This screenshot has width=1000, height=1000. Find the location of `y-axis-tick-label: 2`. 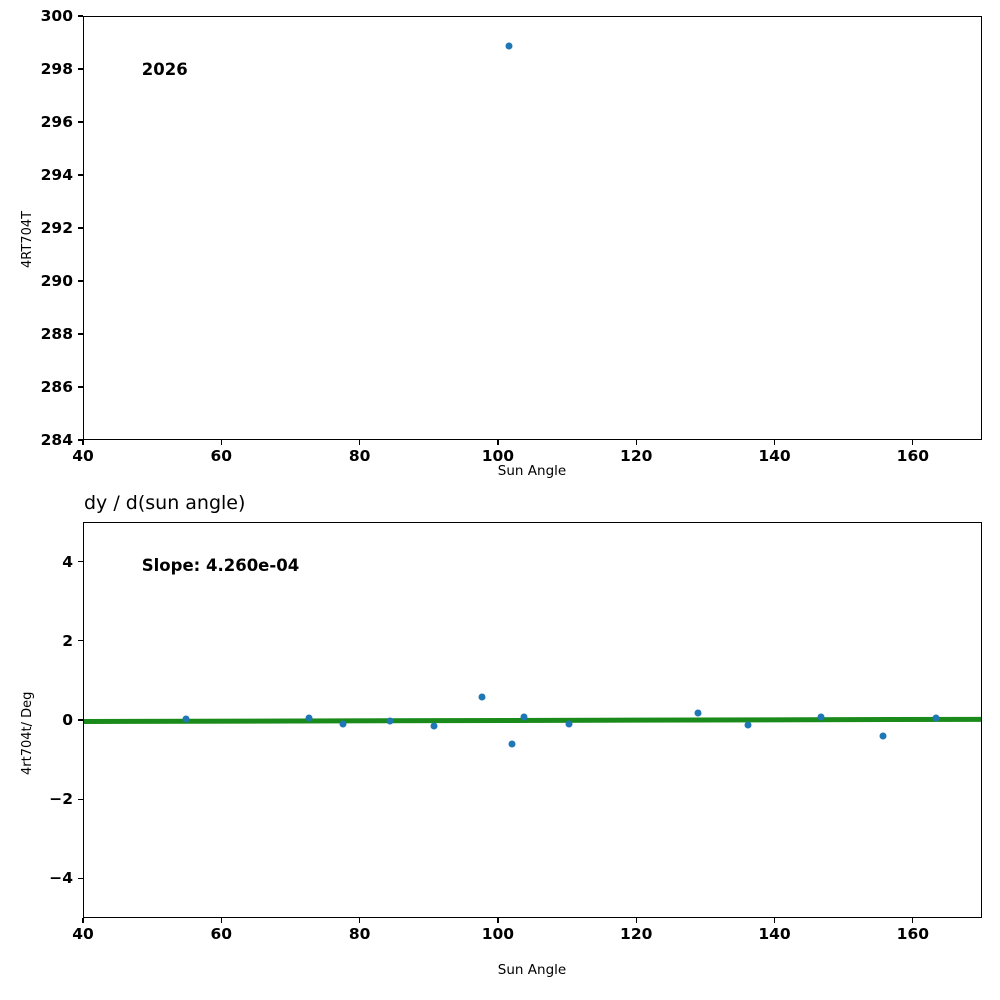

y-axis-tick-label: 2 is located at coordinates (67, 640).